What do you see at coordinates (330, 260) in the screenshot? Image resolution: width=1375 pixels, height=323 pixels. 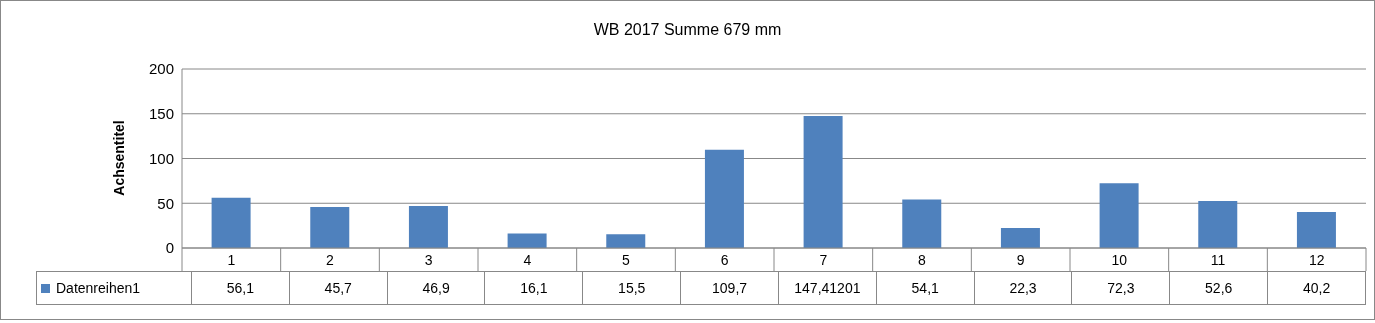 I see `x-tick-label: 2` at bounding box center [330, 260].